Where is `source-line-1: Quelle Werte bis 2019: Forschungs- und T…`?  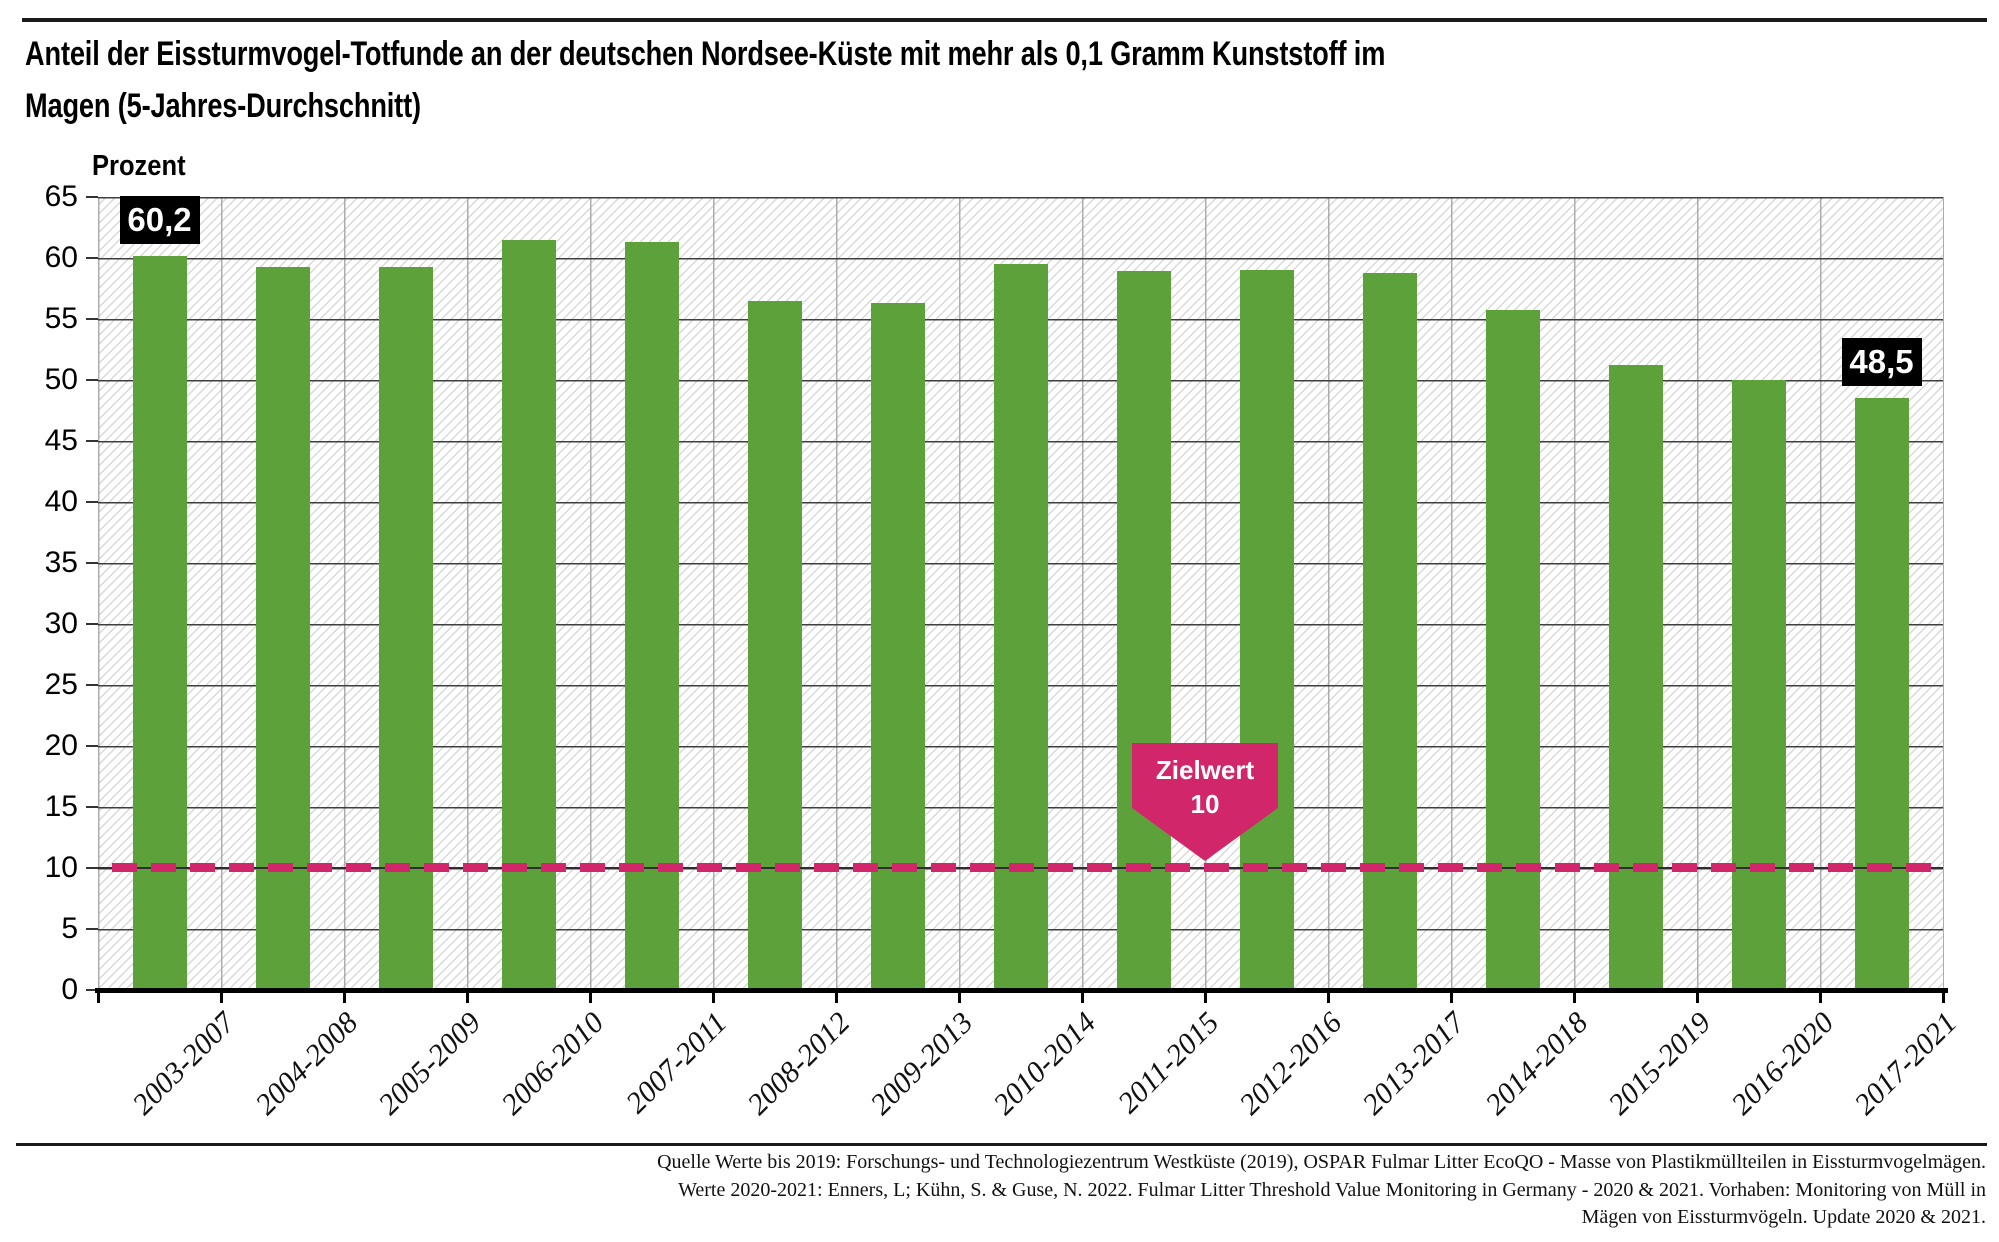 source-line-1: Quelle Werte bis 2019: Forschungs- und T… is located at coordinates (1321, 1162).